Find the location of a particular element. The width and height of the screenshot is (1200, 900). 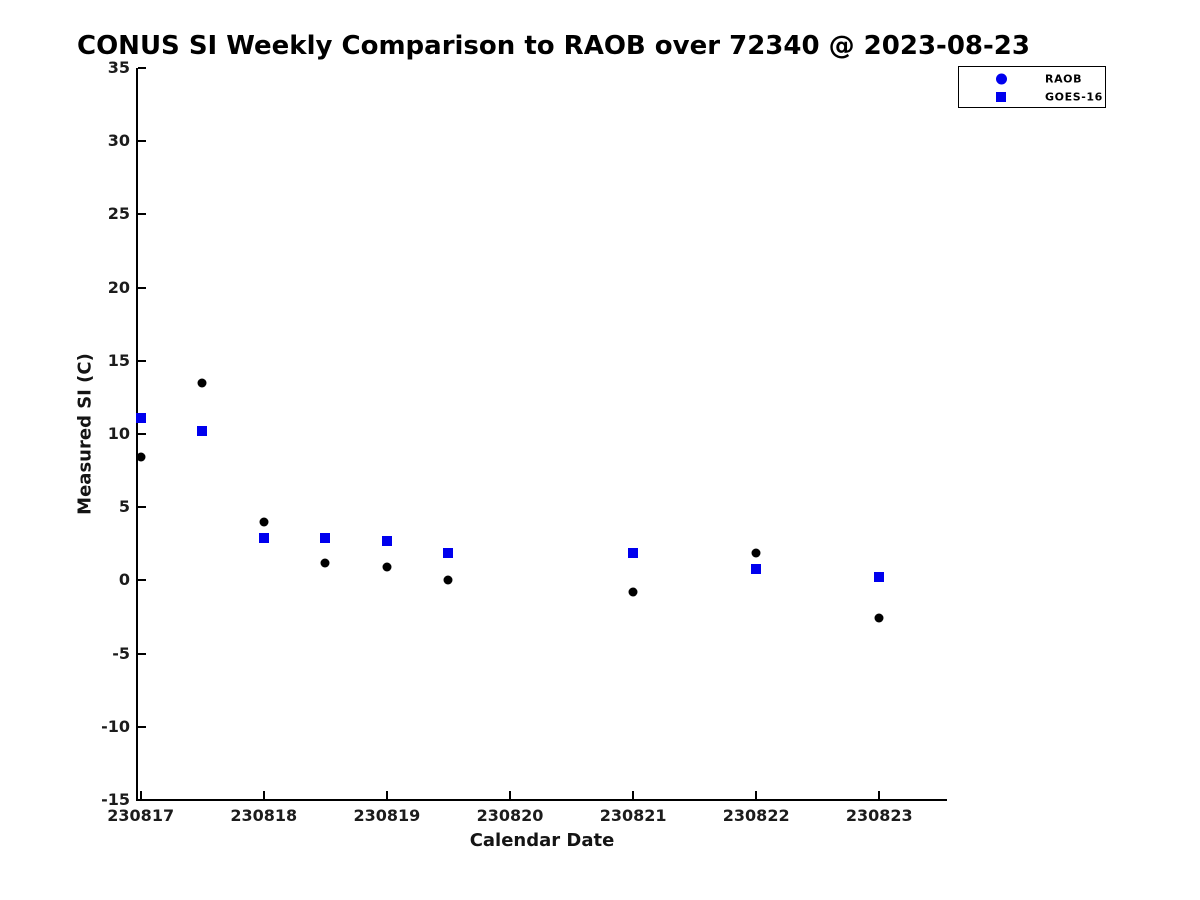

x-tick-label: 230819 is located at coordinates (387, 815).